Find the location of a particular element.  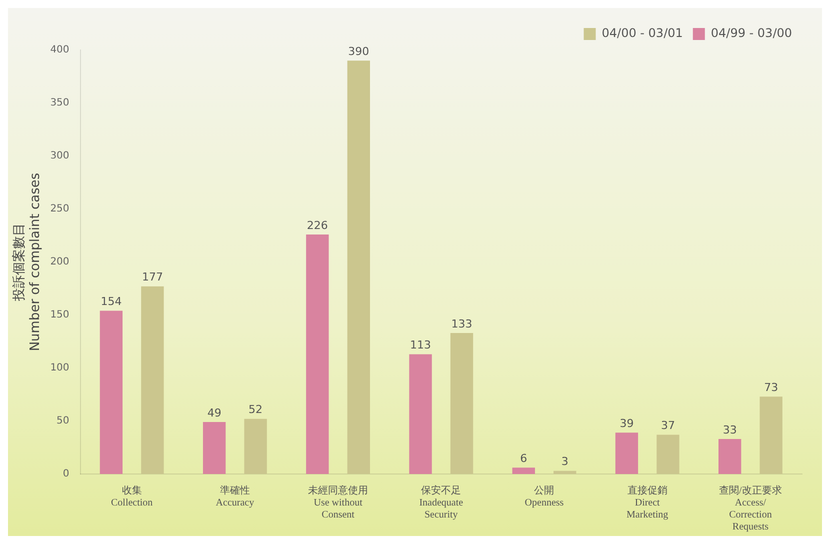

x-tick-label: 未經同意使用 Use without Consent is located at coordinates (338, 502).